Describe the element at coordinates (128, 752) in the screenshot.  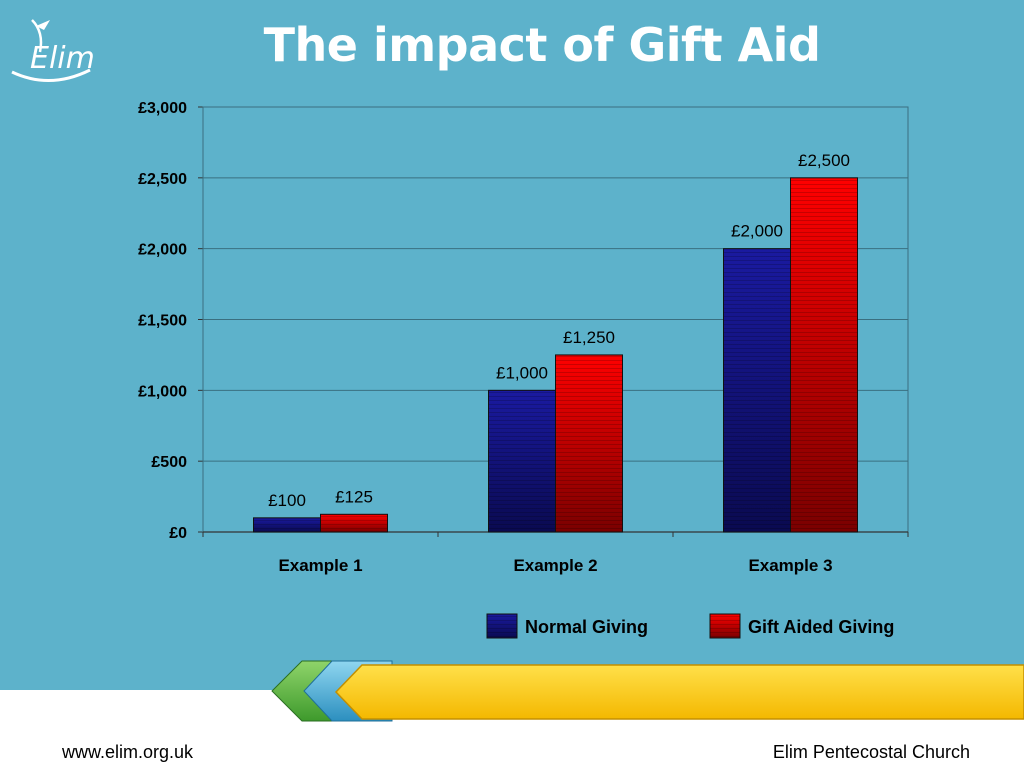
I see `footer-website: www.elim.org.uk` at that location.